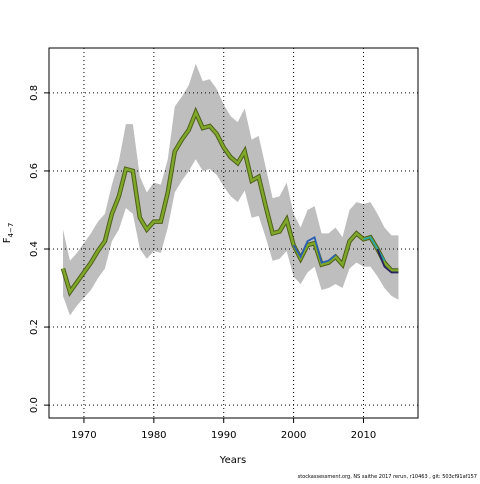  I want to click on y-tick-label: 0.4, so click(34, 249).